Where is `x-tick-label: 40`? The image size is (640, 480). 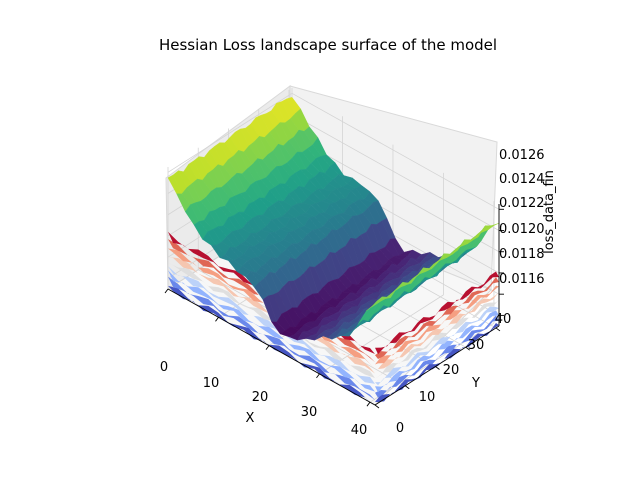 x-tick-label: 40 is located at coordinates (359, 430).